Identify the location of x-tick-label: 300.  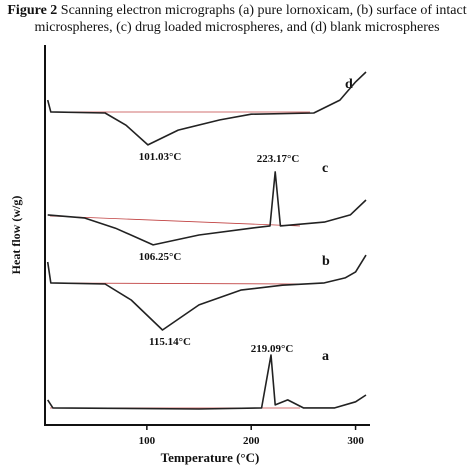
(355, 441).